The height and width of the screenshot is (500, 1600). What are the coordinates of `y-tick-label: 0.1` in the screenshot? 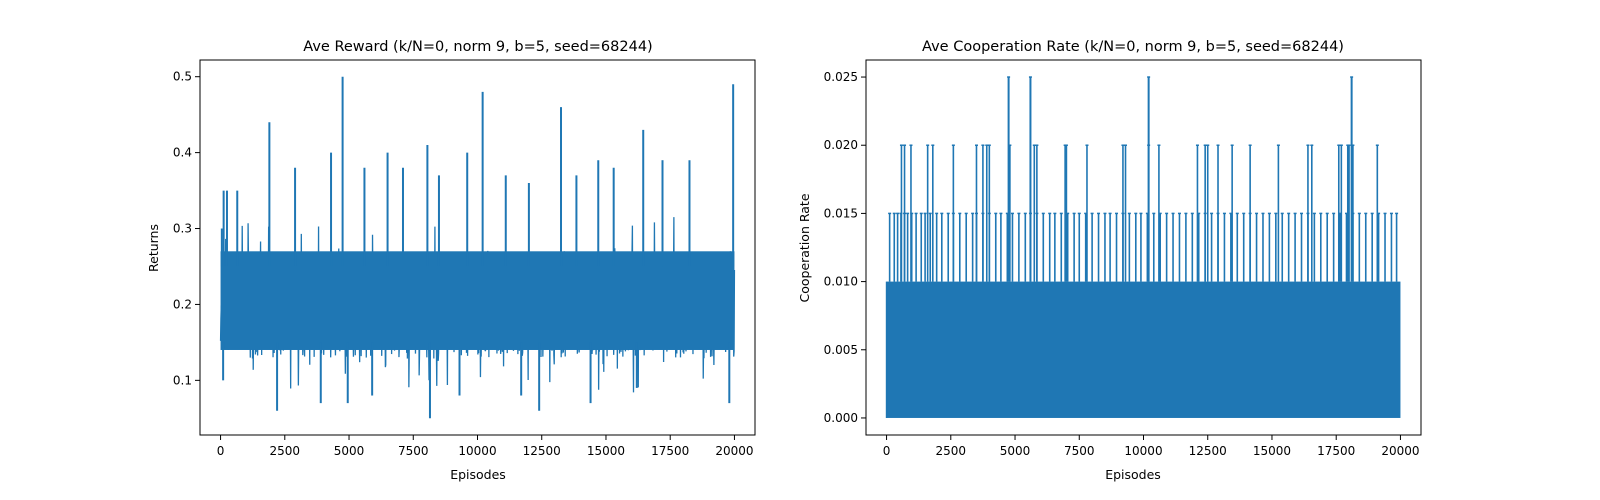 It's located at (182, 380).